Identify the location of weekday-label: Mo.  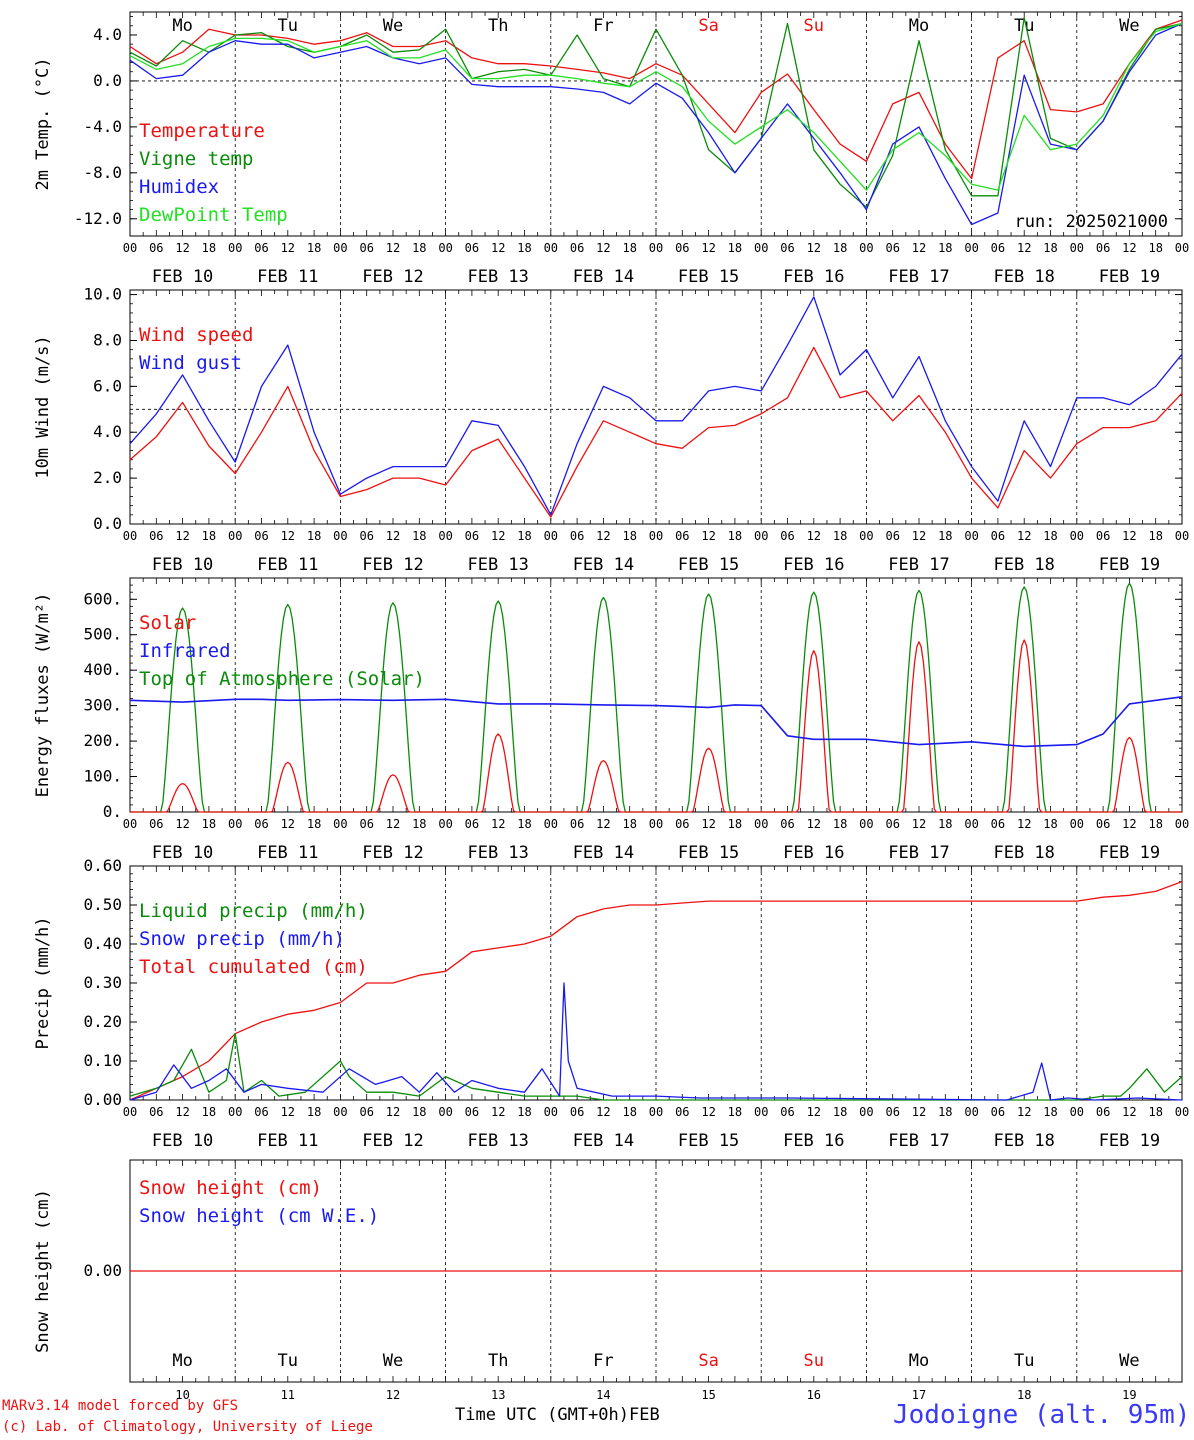
(919, 1361).